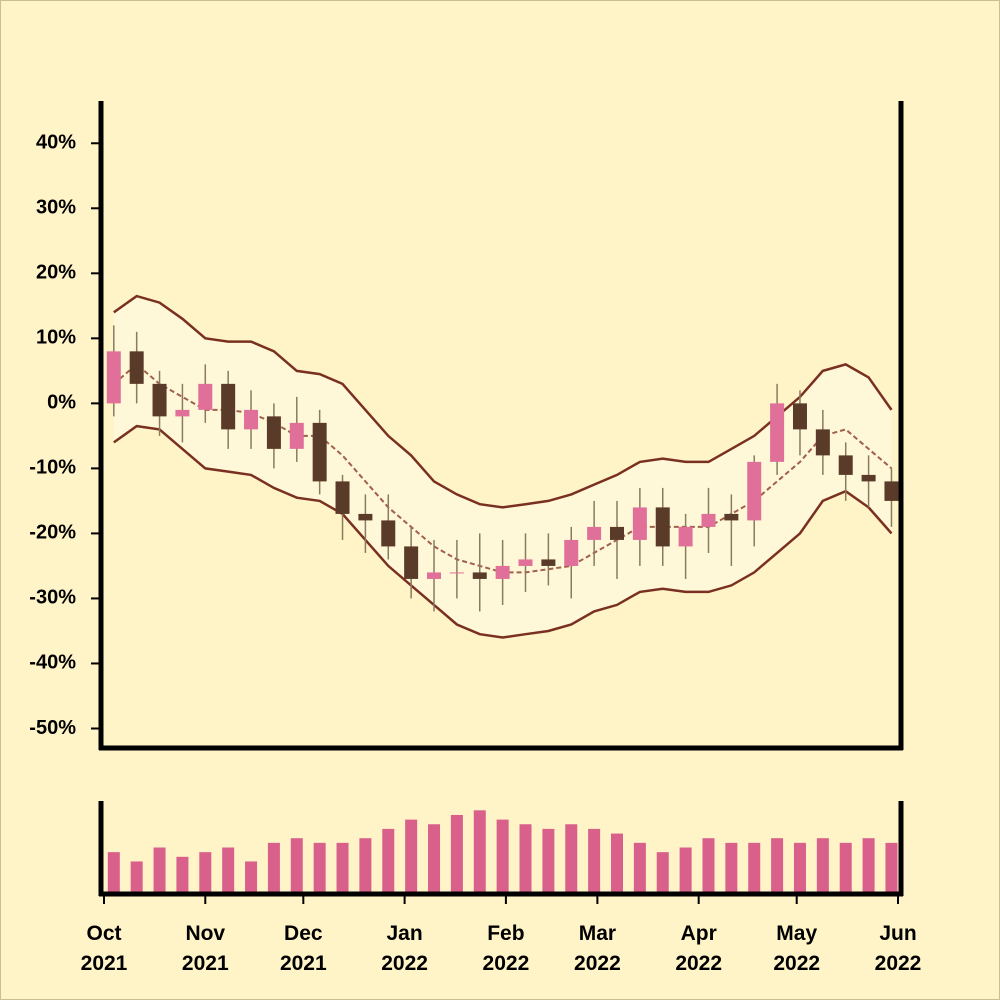 The height and width of the screenshot is (1000, 1000). I want to click on y-tick-label: -20%, so click(52, 533).